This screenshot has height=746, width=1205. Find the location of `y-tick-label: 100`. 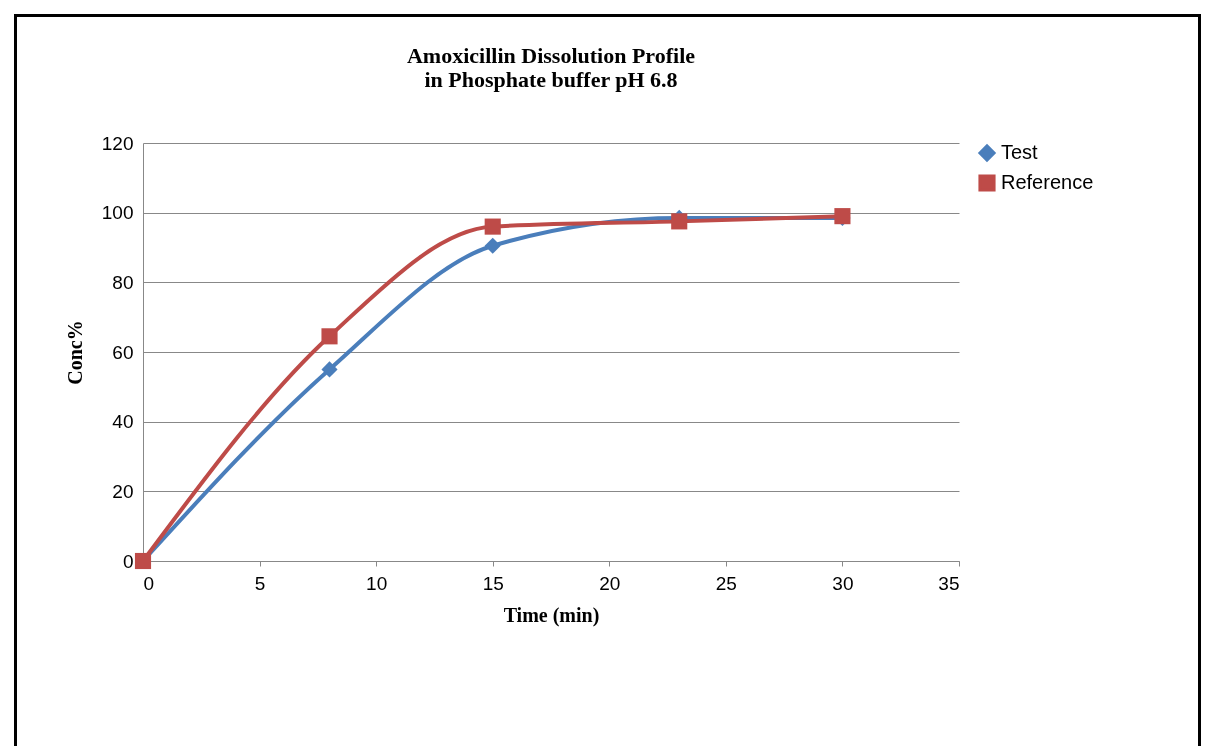

y-tick-label: 100 is located at coordinates (117, 213).